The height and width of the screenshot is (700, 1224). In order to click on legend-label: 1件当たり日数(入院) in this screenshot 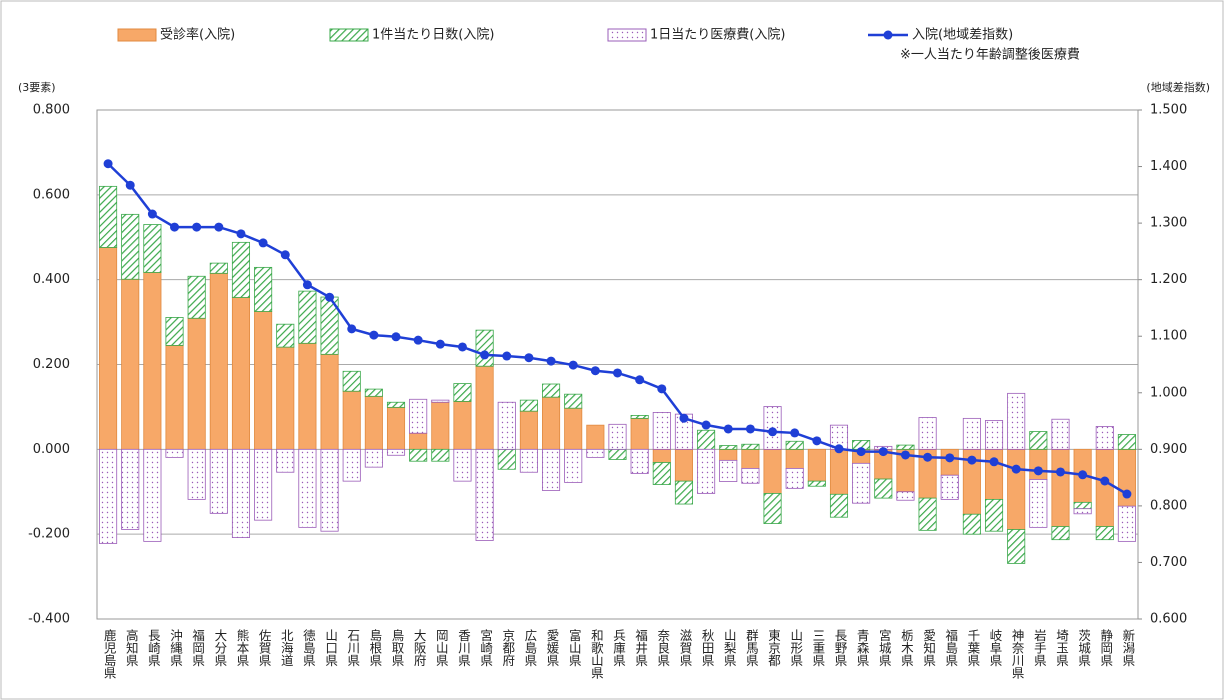, I will do `click(433, 35)`.